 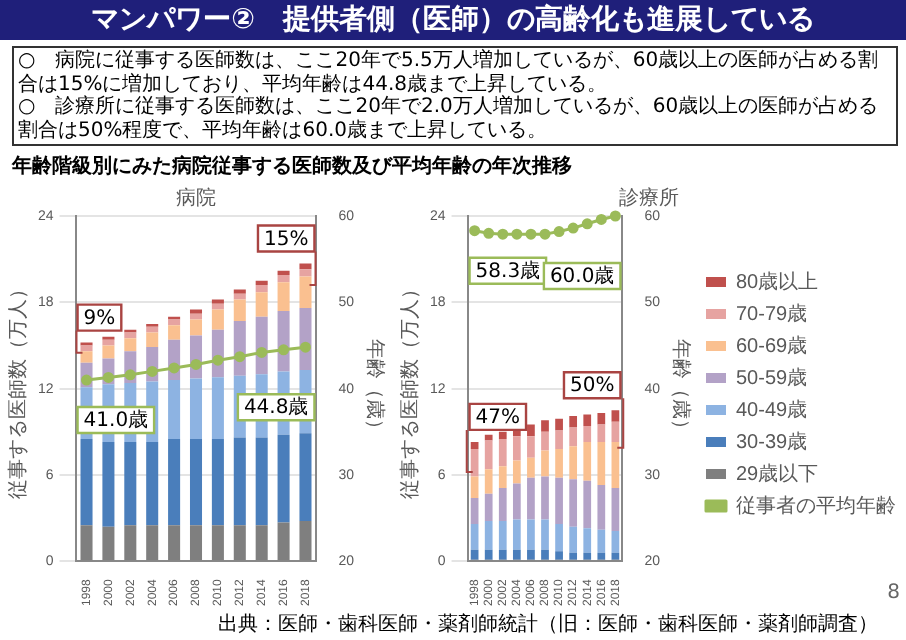 I want to click on data-label: 44.8歳, so click(x=276, y=407).